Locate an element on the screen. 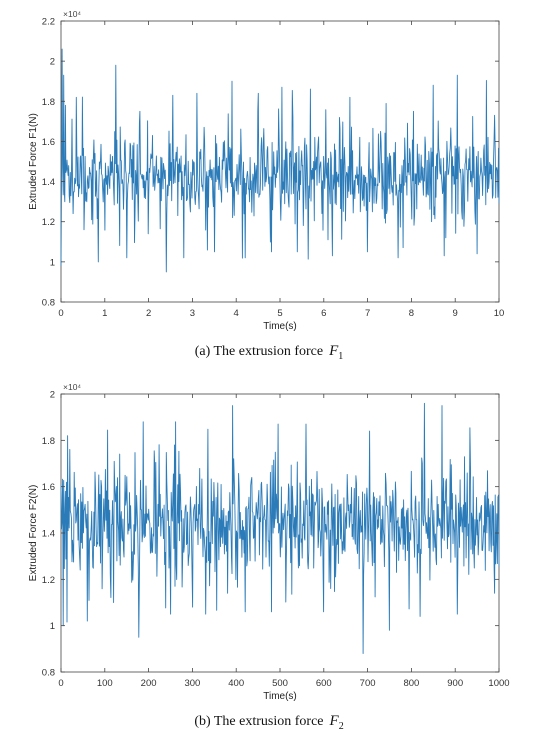 The height and width of the screenshot is (735, 538). caption-f1: (a) The extrusion force F1 is located at coordinates (269, 352).